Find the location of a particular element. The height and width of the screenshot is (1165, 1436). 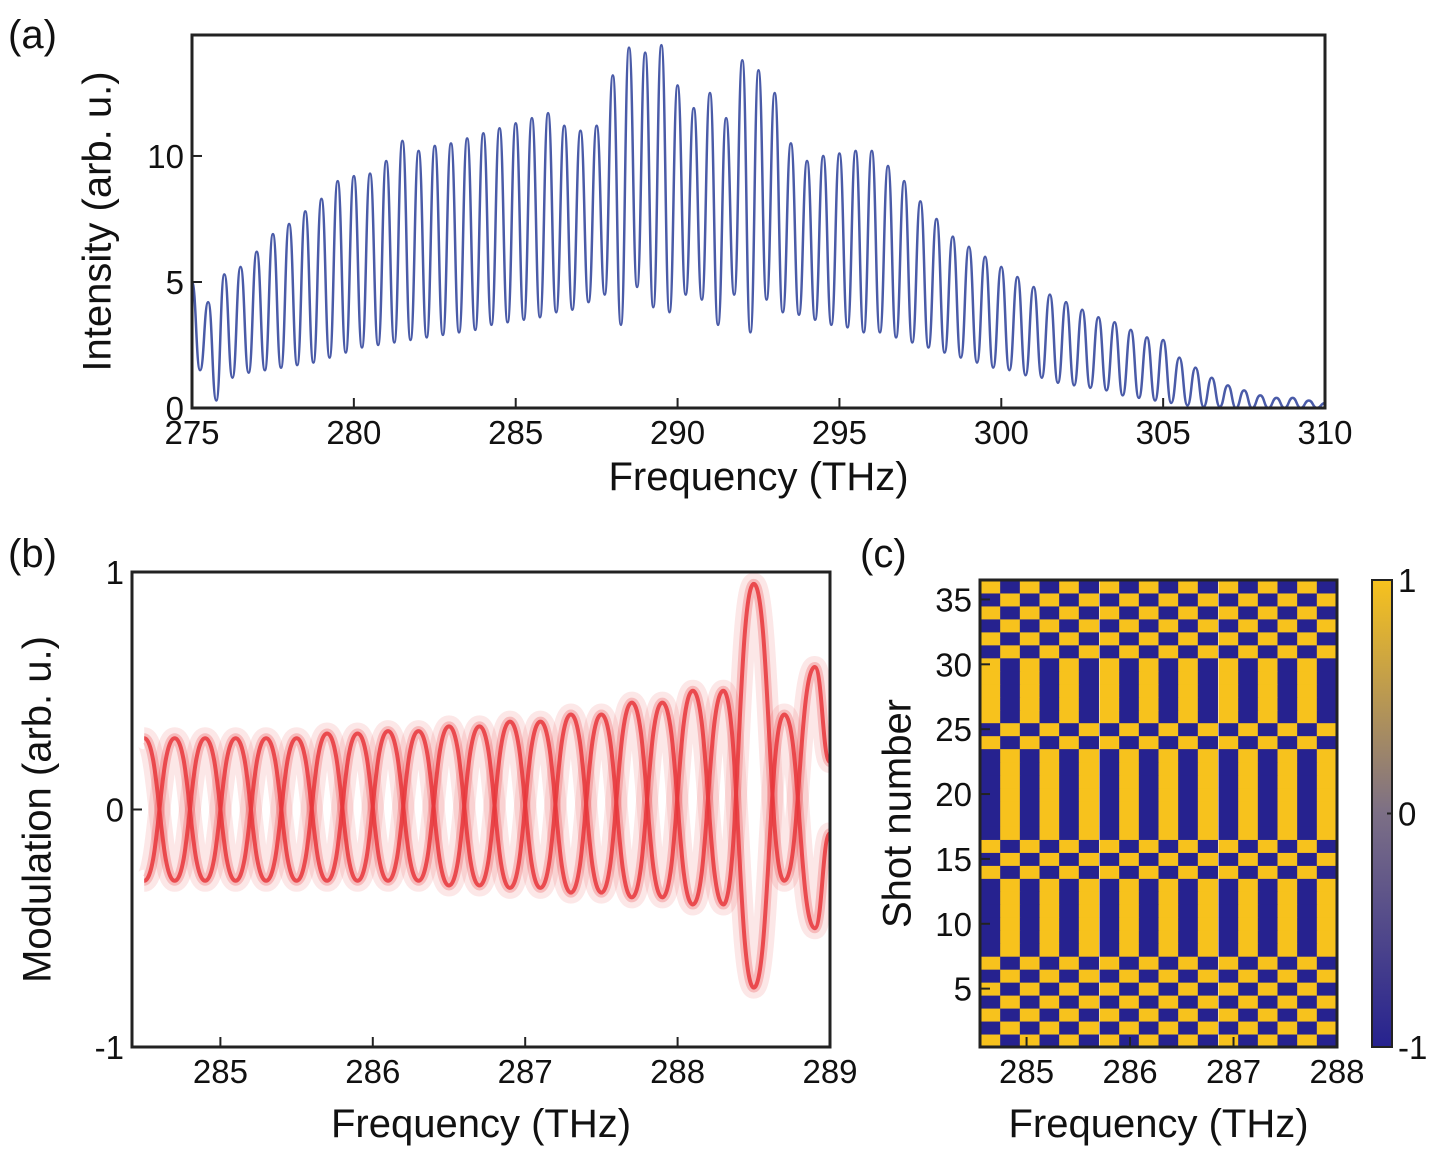

panel-label: (b) is located at coordinates (32, 554).